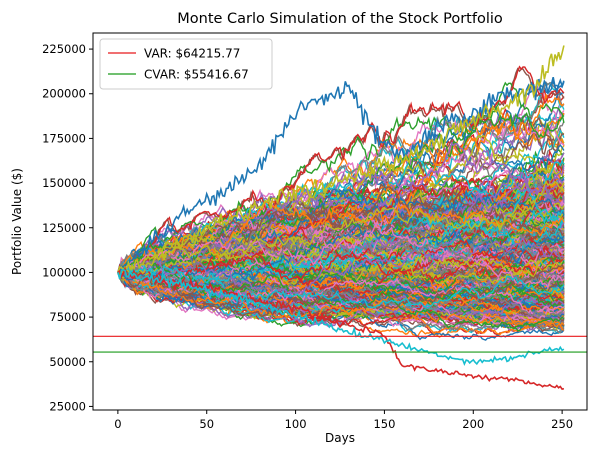  I want to click on y-tick-label: 150000, so click(64, 183).